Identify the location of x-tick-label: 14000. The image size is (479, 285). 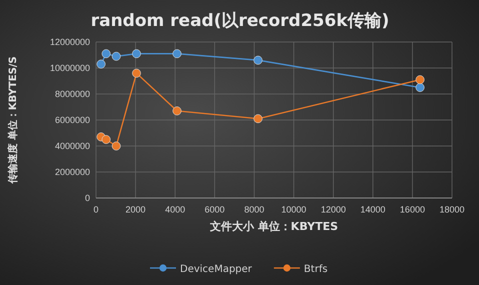
(373, 209).